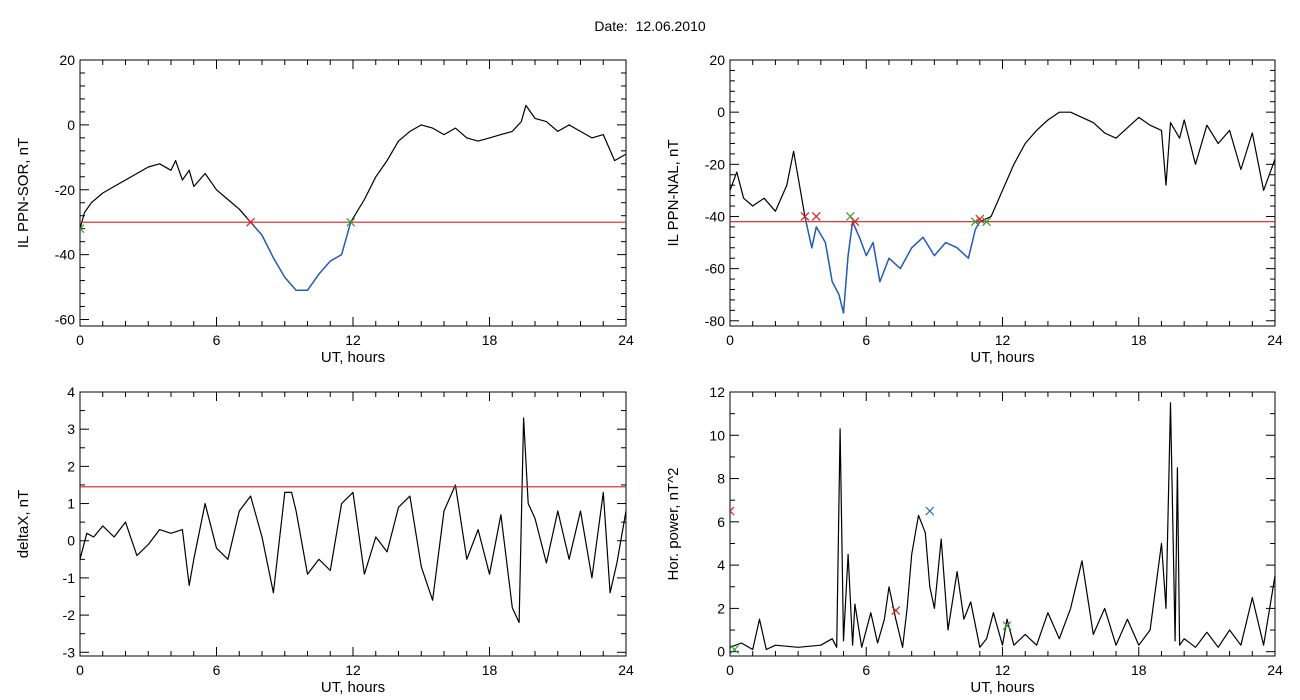 This screenshot has height=700, width=1300. I want to click on y-axis-label: IL PPN-SOR, nT, so click(23, 193).